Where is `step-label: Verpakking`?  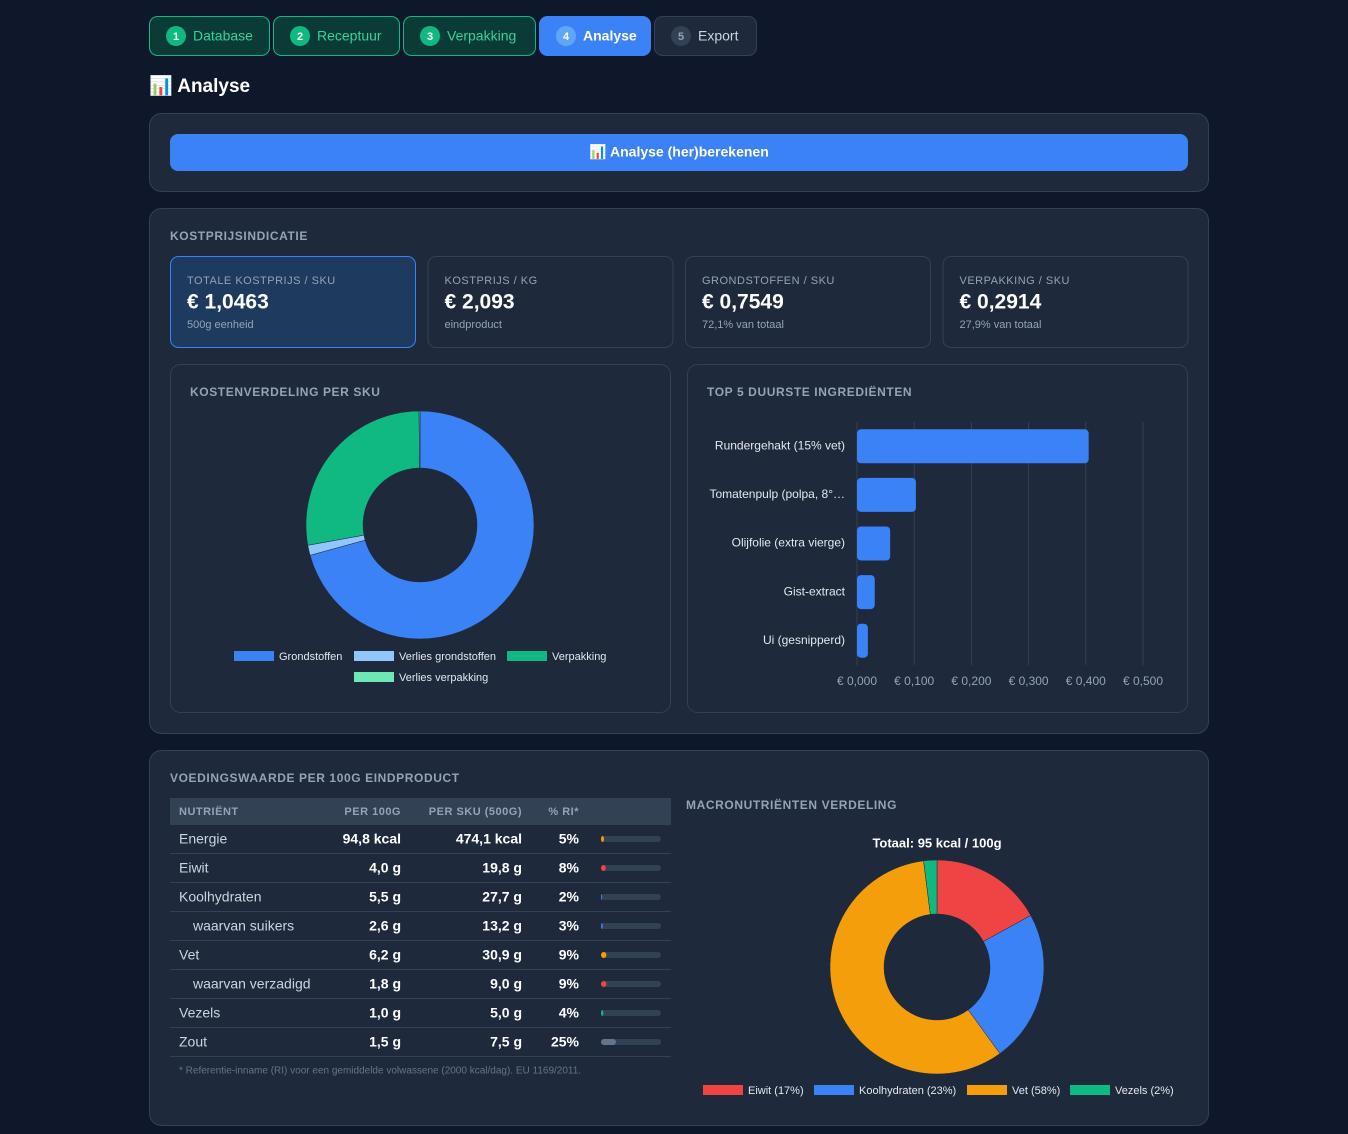 step-label: Verpakking is located at coordinates (481, 36).